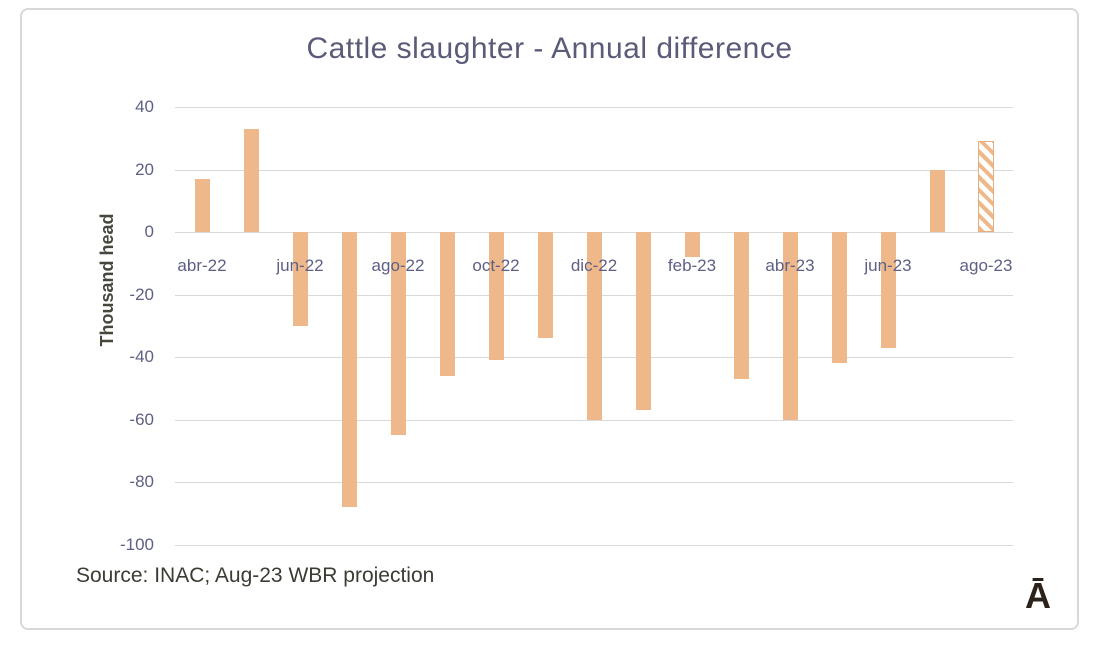 This screenshot has width=1106, height=648. Describe the element at coordinates (141, 356) in the screenshot. I see `y-tick-label: -40` at that location.